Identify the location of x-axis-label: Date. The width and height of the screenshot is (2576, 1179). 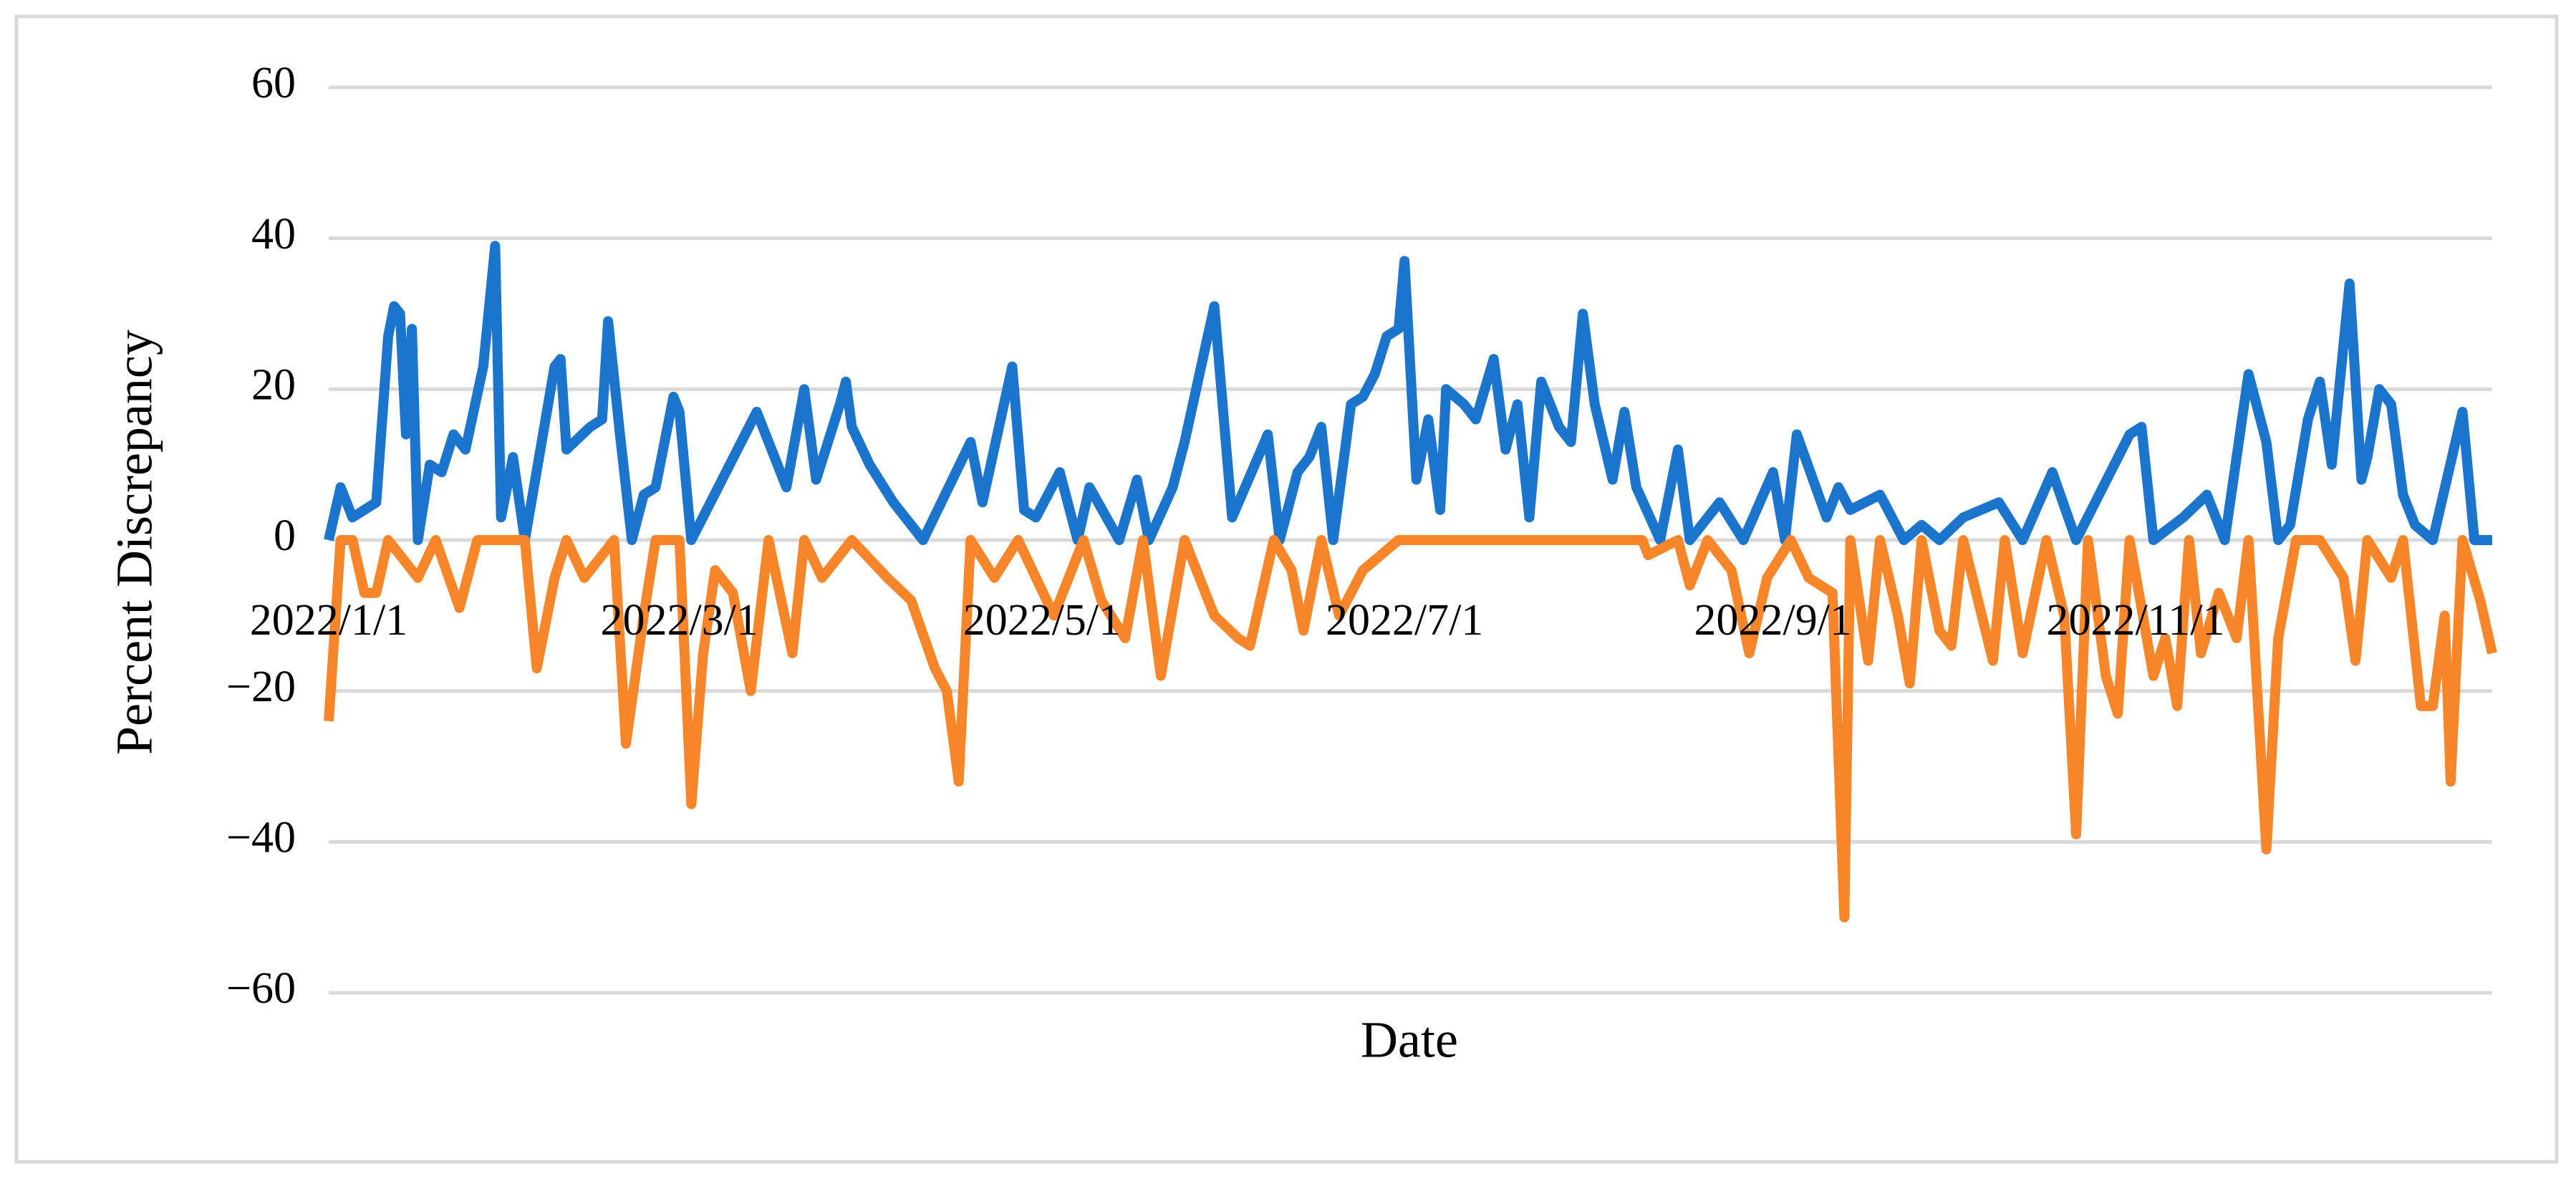
(1409, 1040).